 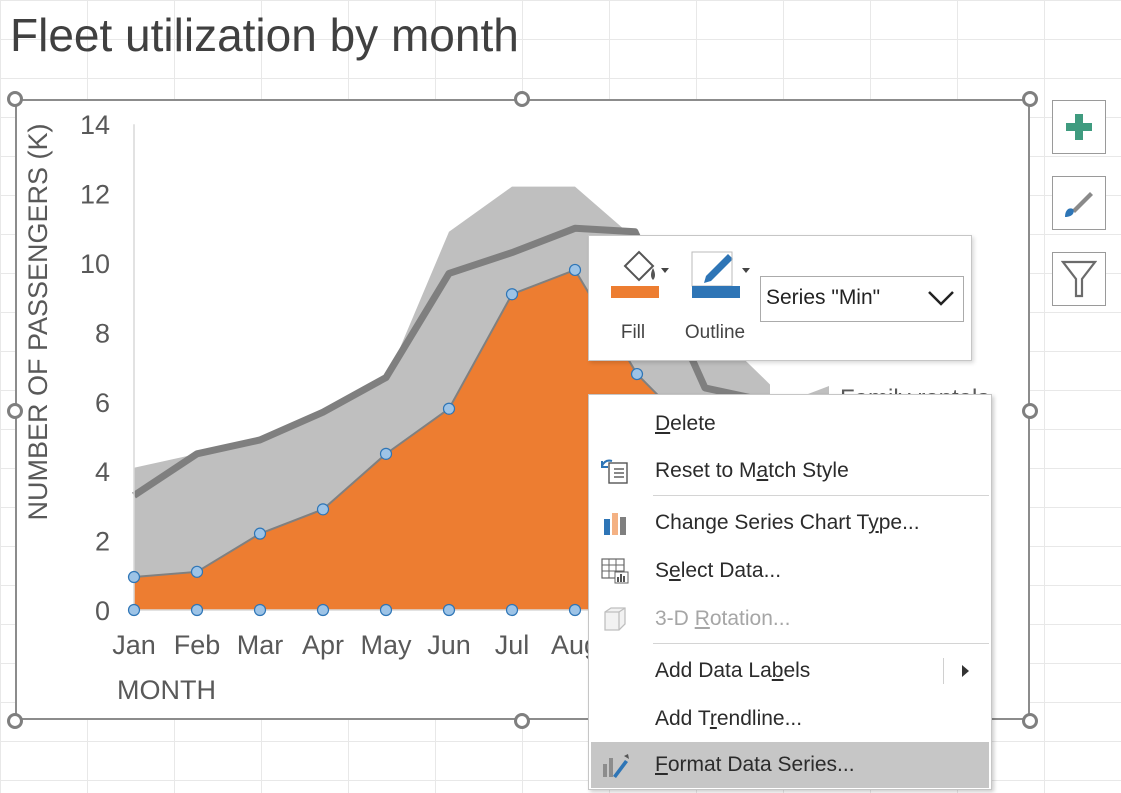 I want to click on format-series-icon, so click(x=616, y=766).